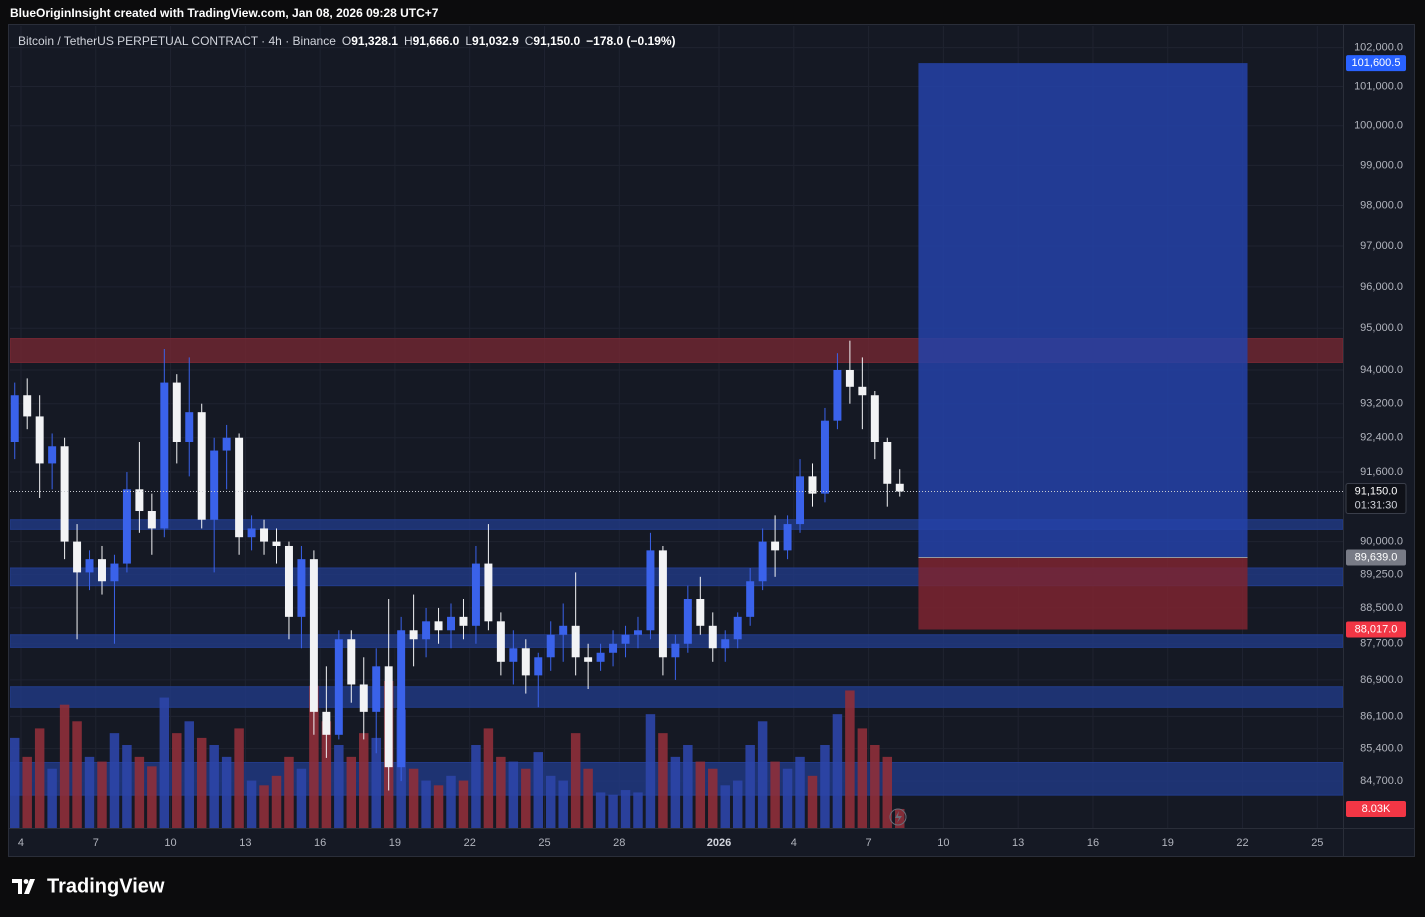 This screenshot has width=1425, height=917. I want to click on stop-label: 88,017.0, so click(1376, 629).